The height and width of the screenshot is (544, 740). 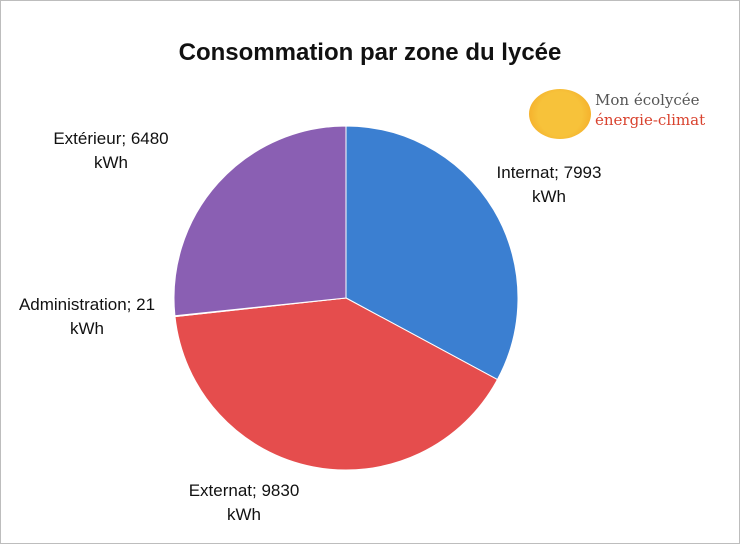 What do you see at coordinates (647, 100) in the screenshot?
I see `logo-line1: Mon écolycée` at bounding box center [647, 100].